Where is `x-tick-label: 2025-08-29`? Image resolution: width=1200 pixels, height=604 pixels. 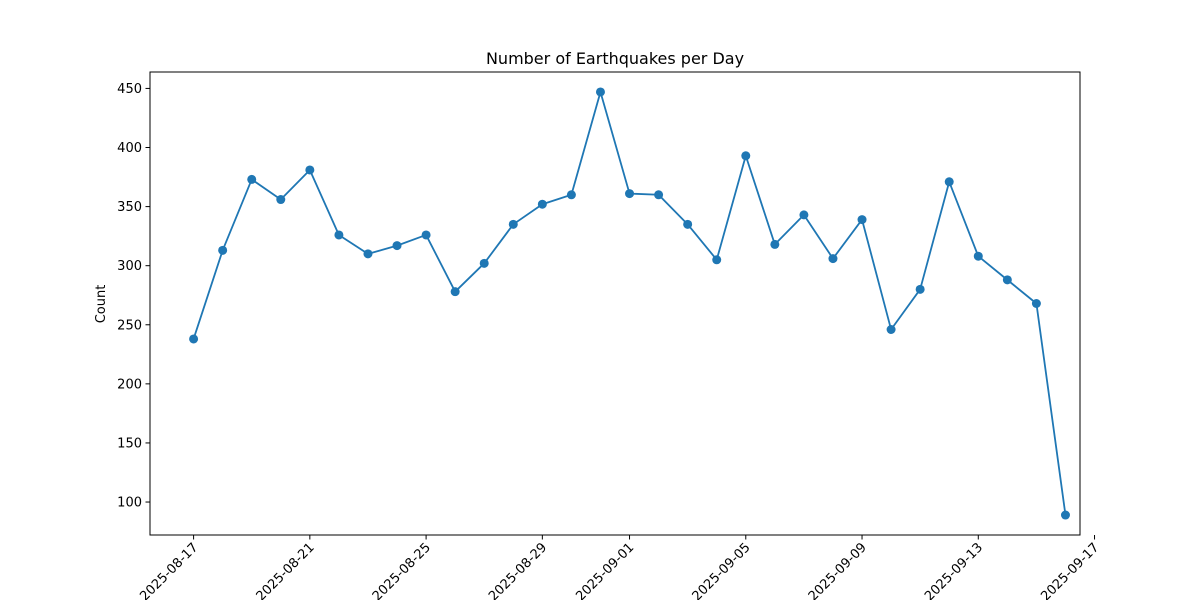 x-tick-label: 2025-08-29 is located at coordinates (518, 570).